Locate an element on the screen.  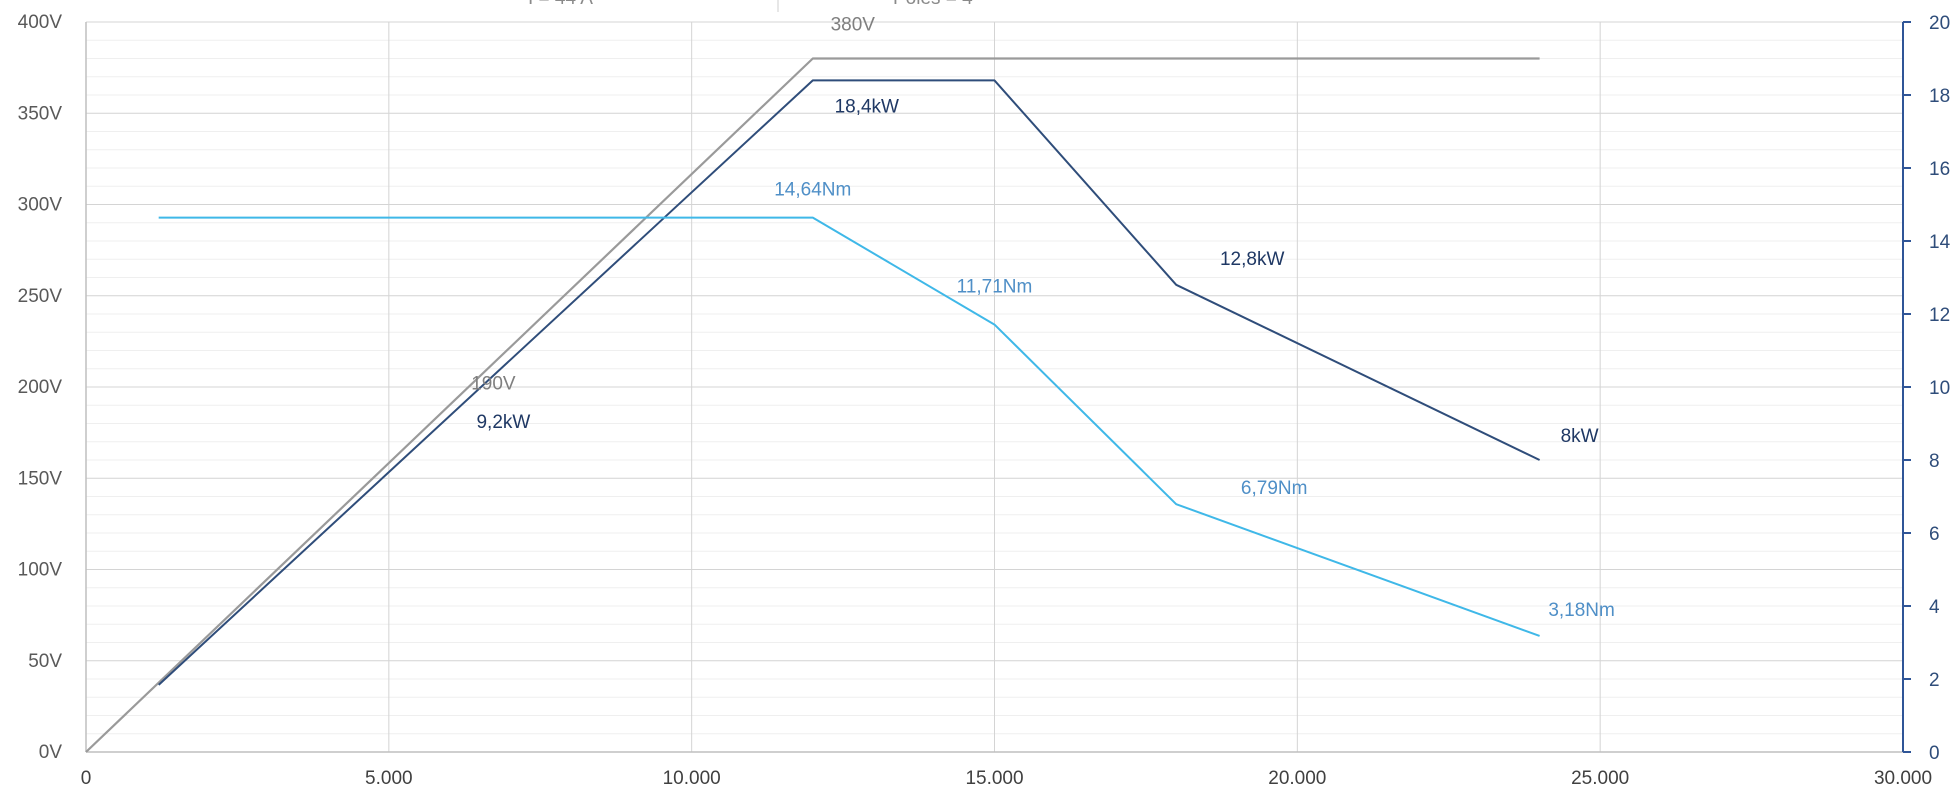
torque-data-label: 3,18Nm is located at coordinates (1581, 610).